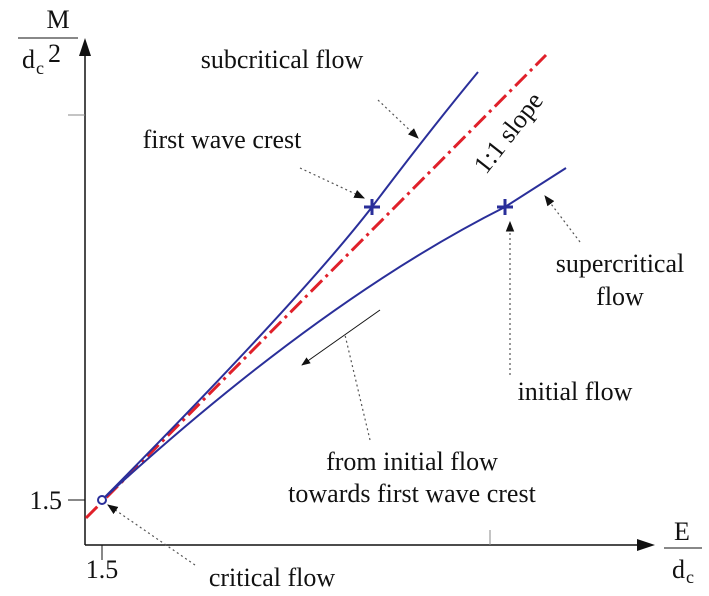  I want to click on y-arrow, so click(85, 47).